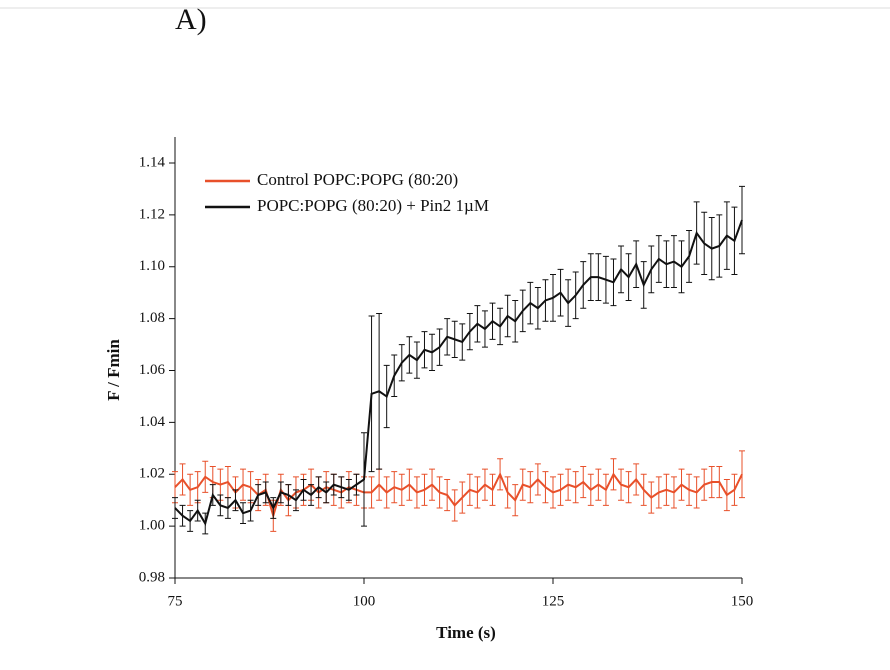 Image resolution: width=890 pixels, height=670 pixels. Describe the element at coordinates (466, 632) in the screenshot. I see `x-axis-label: Time (s)` at that location.